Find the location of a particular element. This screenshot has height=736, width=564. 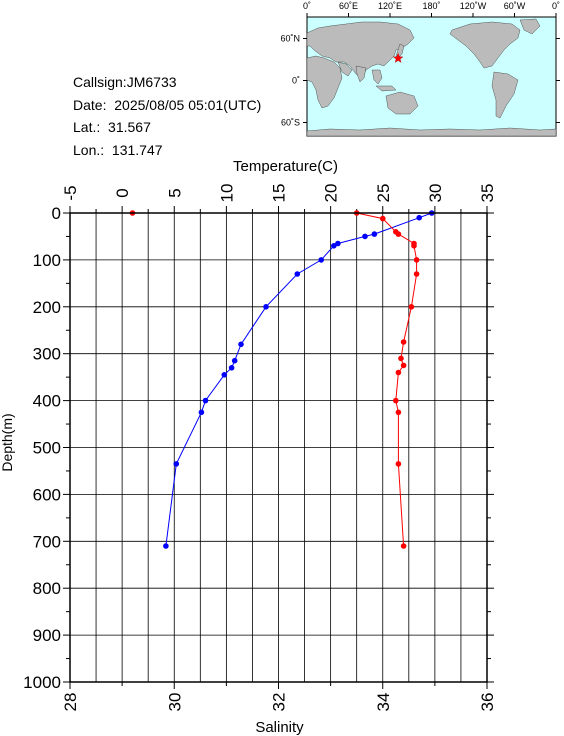

lat-label: Lat.: is located at coordinates (87, 127).